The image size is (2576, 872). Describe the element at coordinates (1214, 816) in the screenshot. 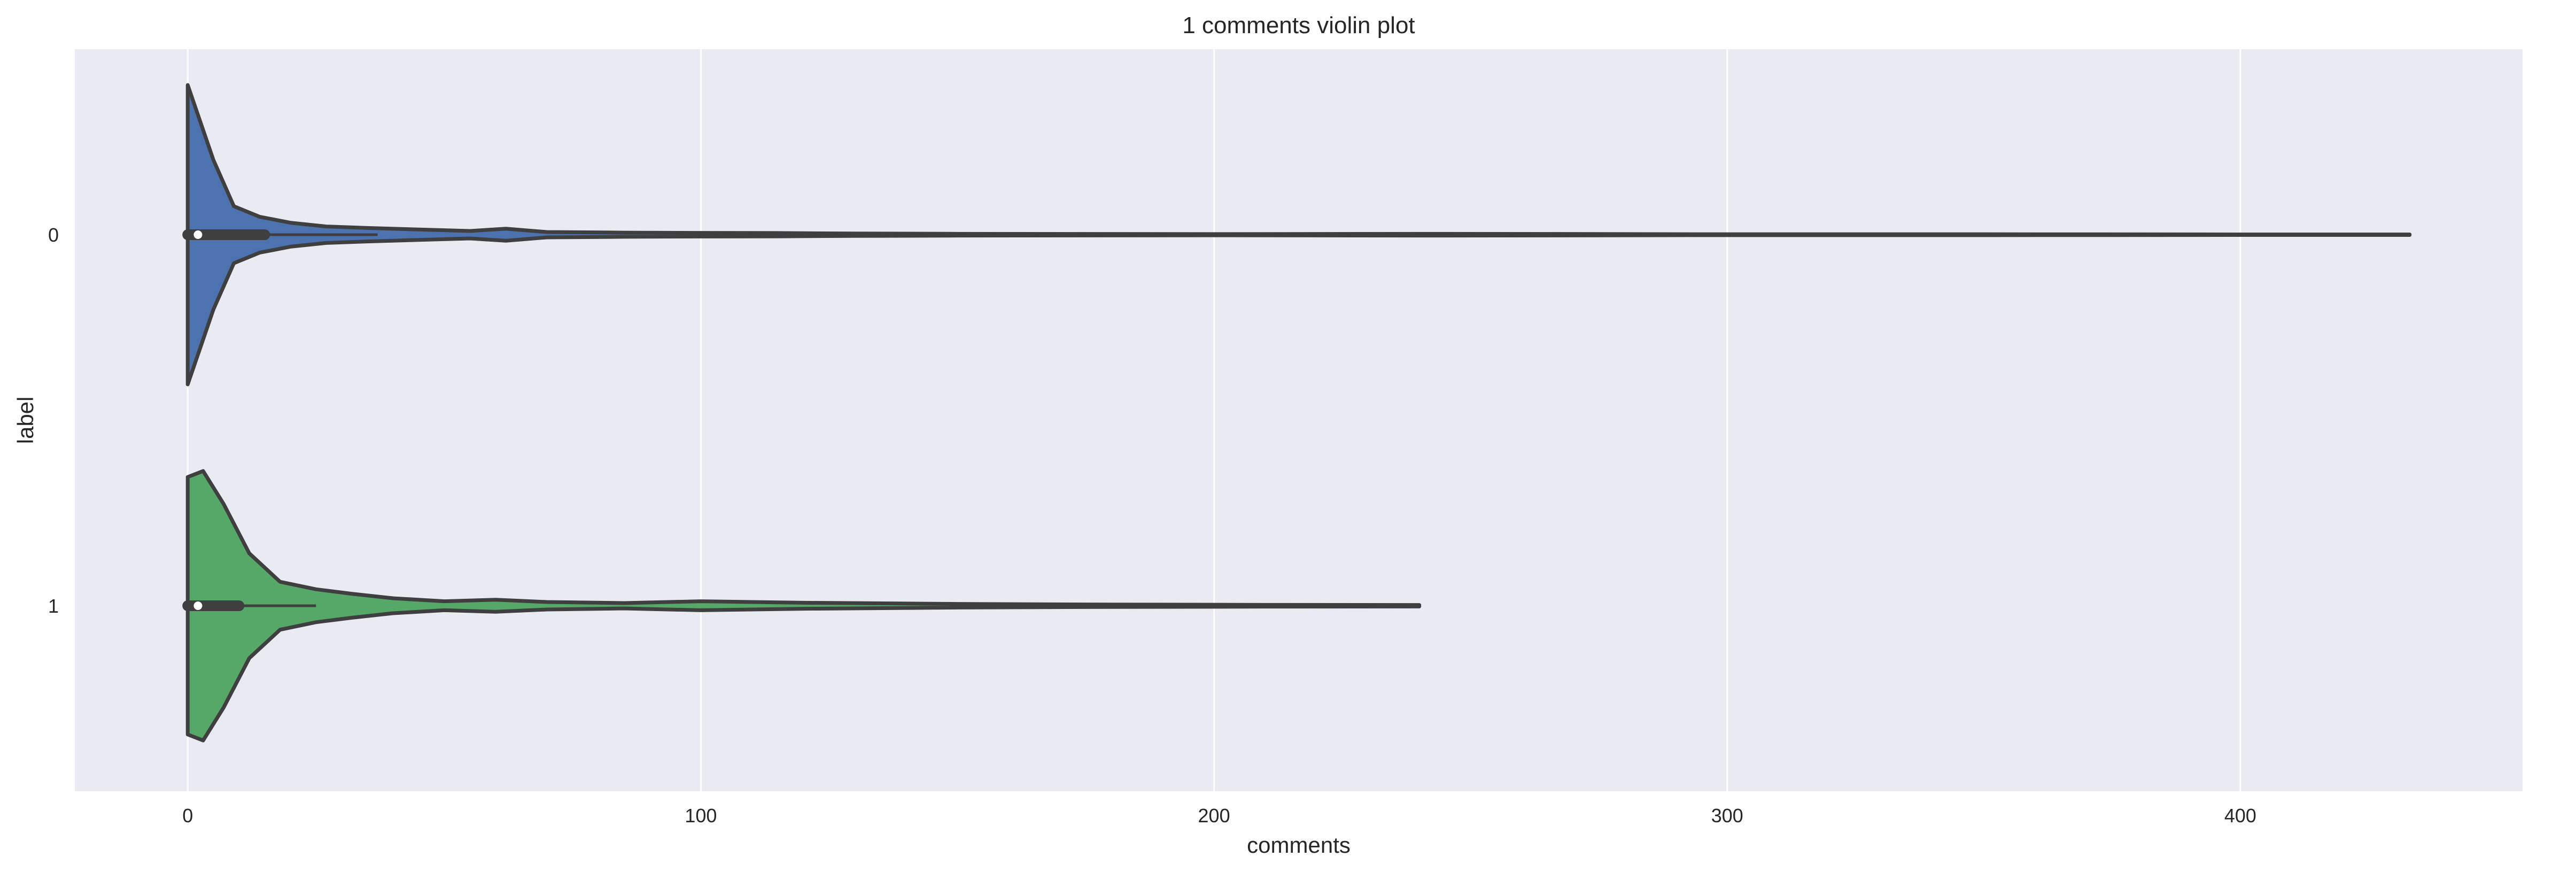

I see `x-tick-label: 200` at that location.